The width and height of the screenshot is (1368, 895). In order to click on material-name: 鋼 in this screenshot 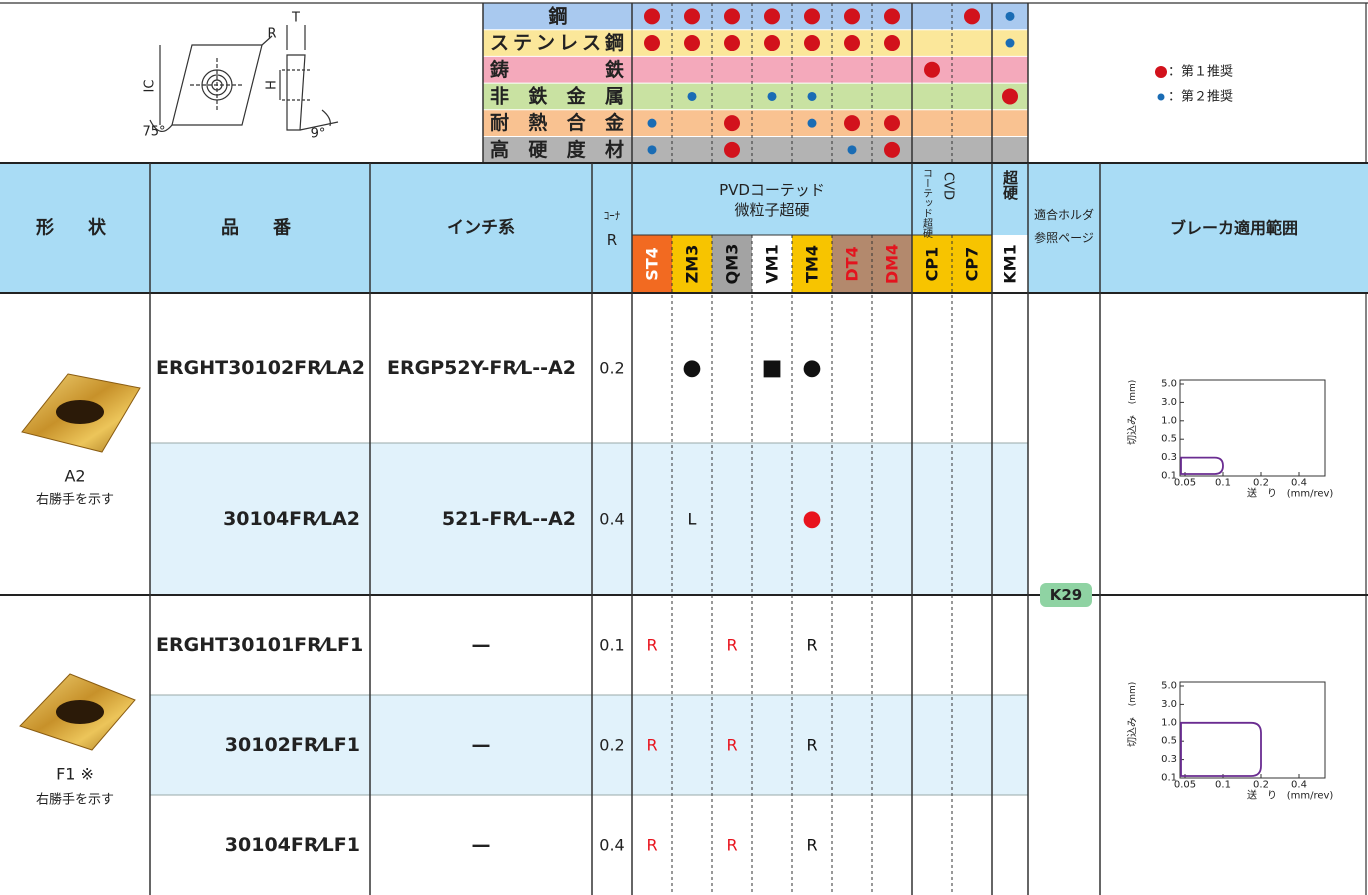, I will do `click(557, 15)`.